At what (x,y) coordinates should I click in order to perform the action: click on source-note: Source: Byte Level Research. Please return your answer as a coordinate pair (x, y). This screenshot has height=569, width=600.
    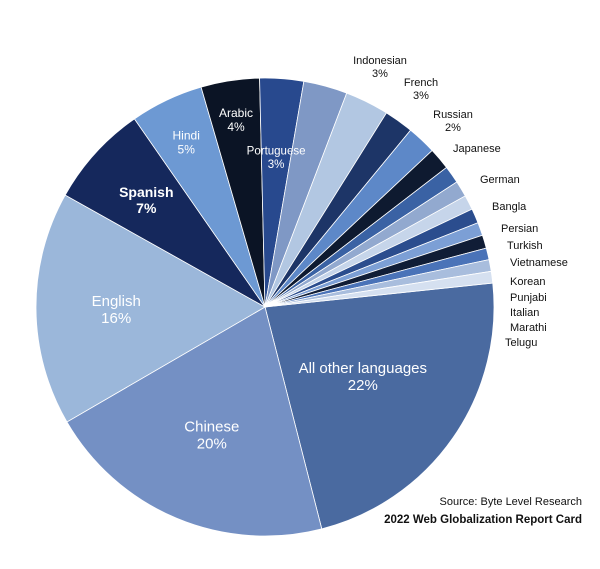
    Looking at the image, I should click on (510, 502).